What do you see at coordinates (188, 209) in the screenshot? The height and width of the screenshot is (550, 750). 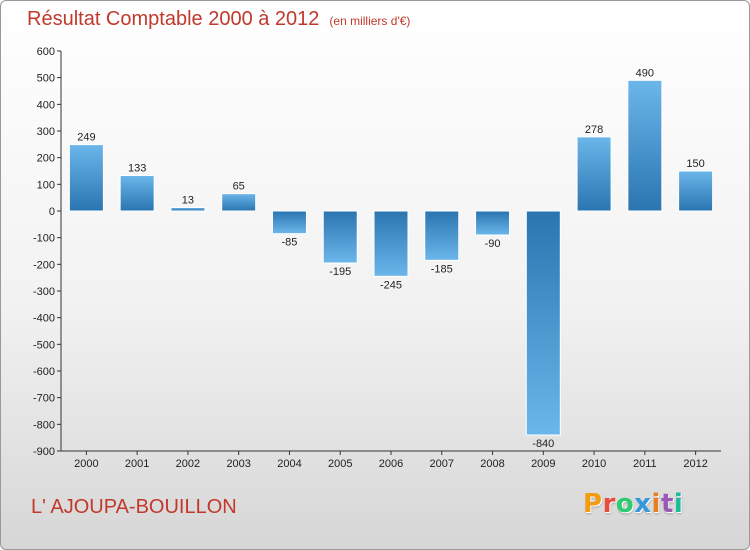 I see `bar-2002` at bounding box center [188, 209].